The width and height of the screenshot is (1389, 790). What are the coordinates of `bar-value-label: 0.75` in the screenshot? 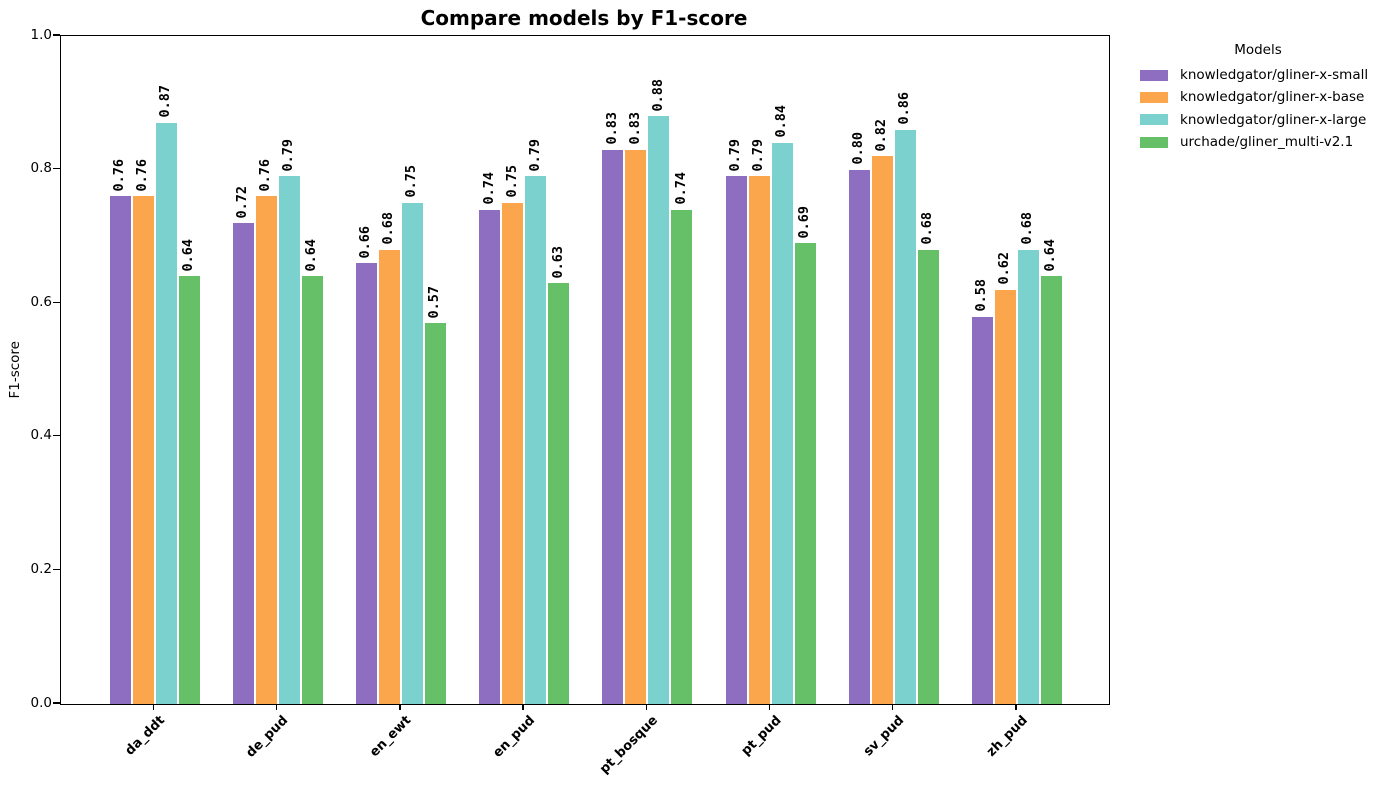 It's located at (511, 181).